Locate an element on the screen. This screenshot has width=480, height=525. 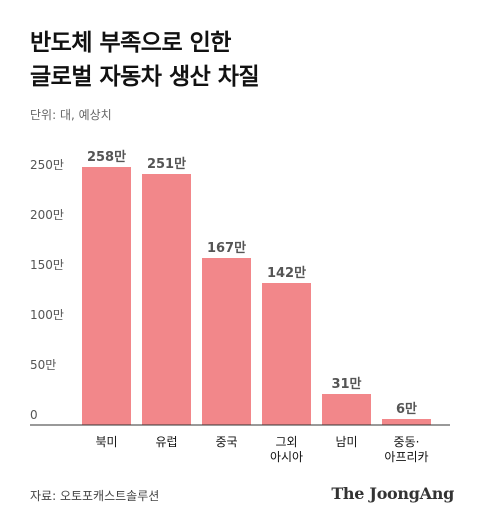
brand-logo: The JoongAng is located at coordinates (392, 493).